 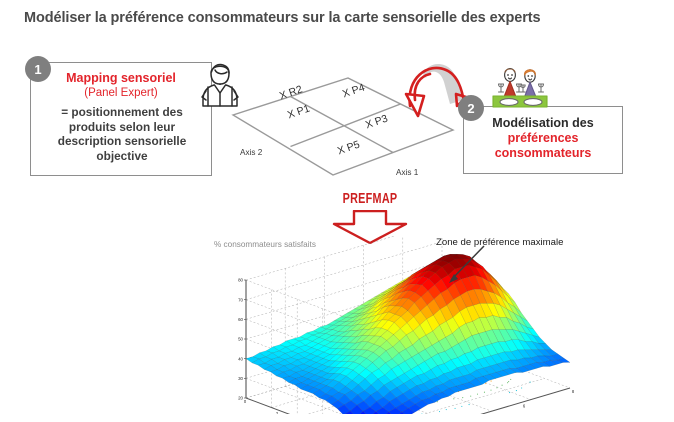 What do you see at coordinates (38, 69) in the screenshot?
I see `step1-badge: 1` at bounding box center [38, 69].